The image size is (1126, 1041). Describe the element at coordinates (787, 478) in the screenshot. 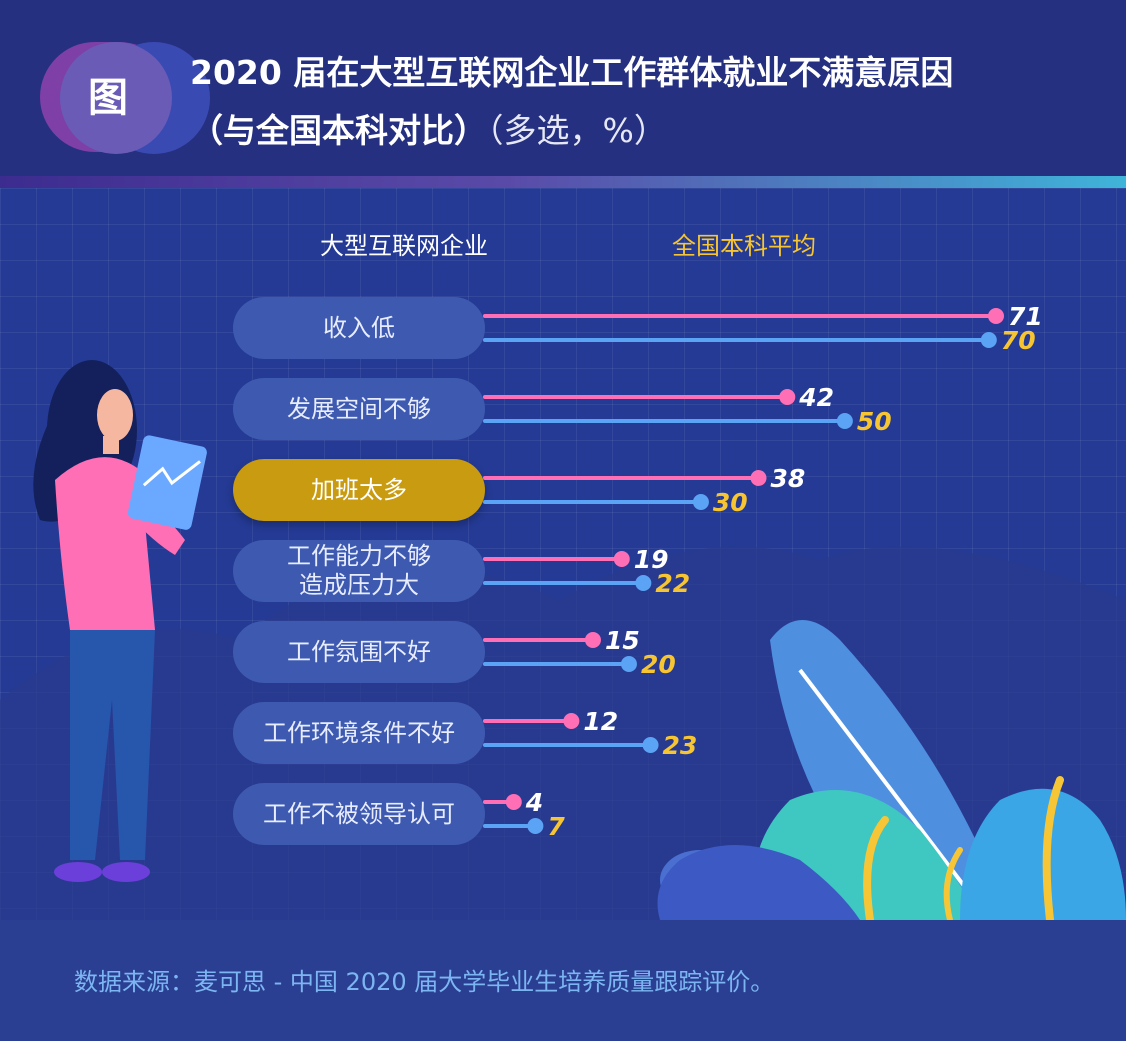

I see `data-label-internet: 38` at that location.